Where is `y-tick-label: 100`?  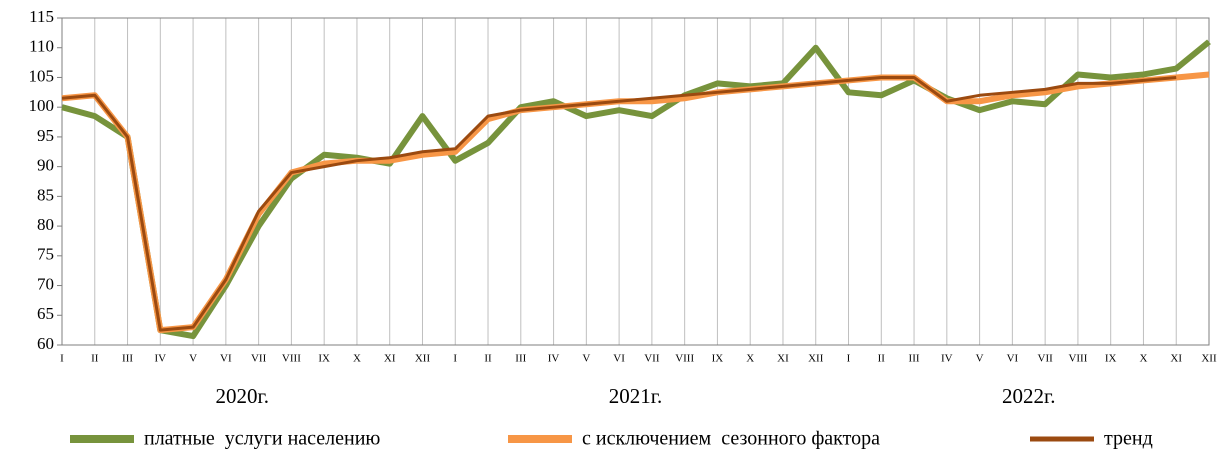 y-tick-label: 100 is located at coordinates (42, 105).